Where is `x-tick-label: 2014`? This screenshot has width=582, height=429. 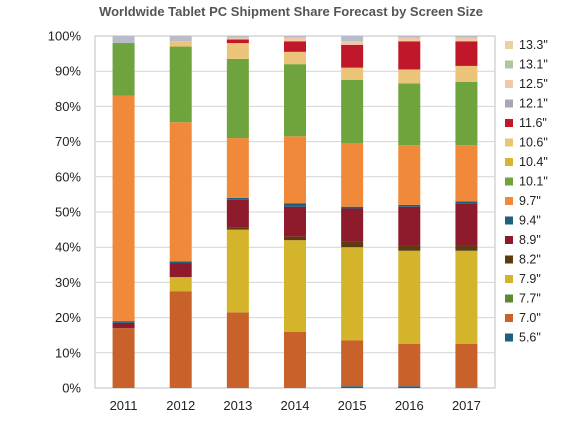 x-tick-label: 2014 is located at coordinates (295, 405).